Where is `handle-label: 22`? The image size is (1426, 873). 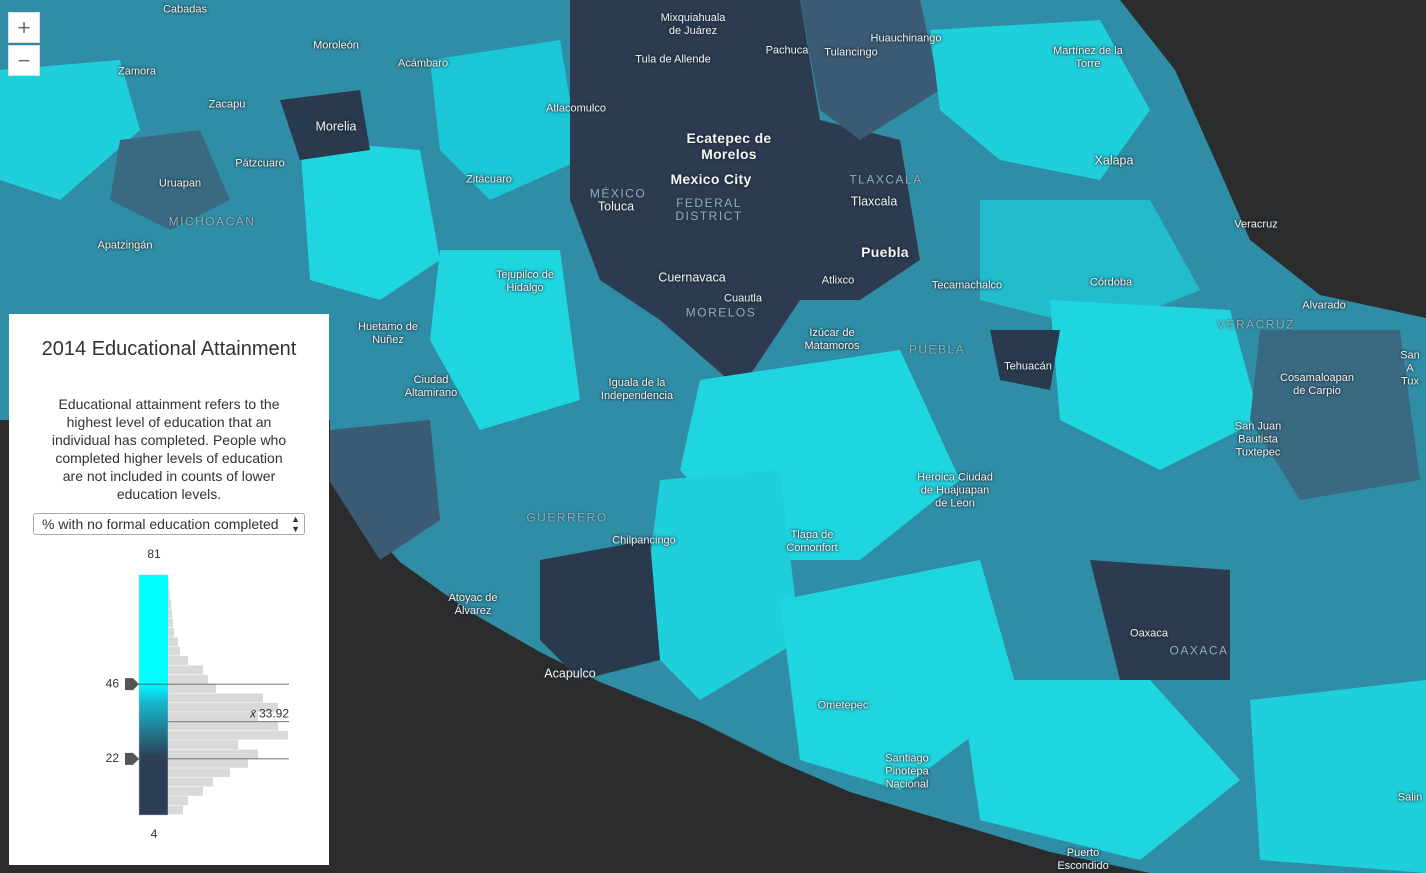 handle-label: 22 is located at coordinates (113, 758).